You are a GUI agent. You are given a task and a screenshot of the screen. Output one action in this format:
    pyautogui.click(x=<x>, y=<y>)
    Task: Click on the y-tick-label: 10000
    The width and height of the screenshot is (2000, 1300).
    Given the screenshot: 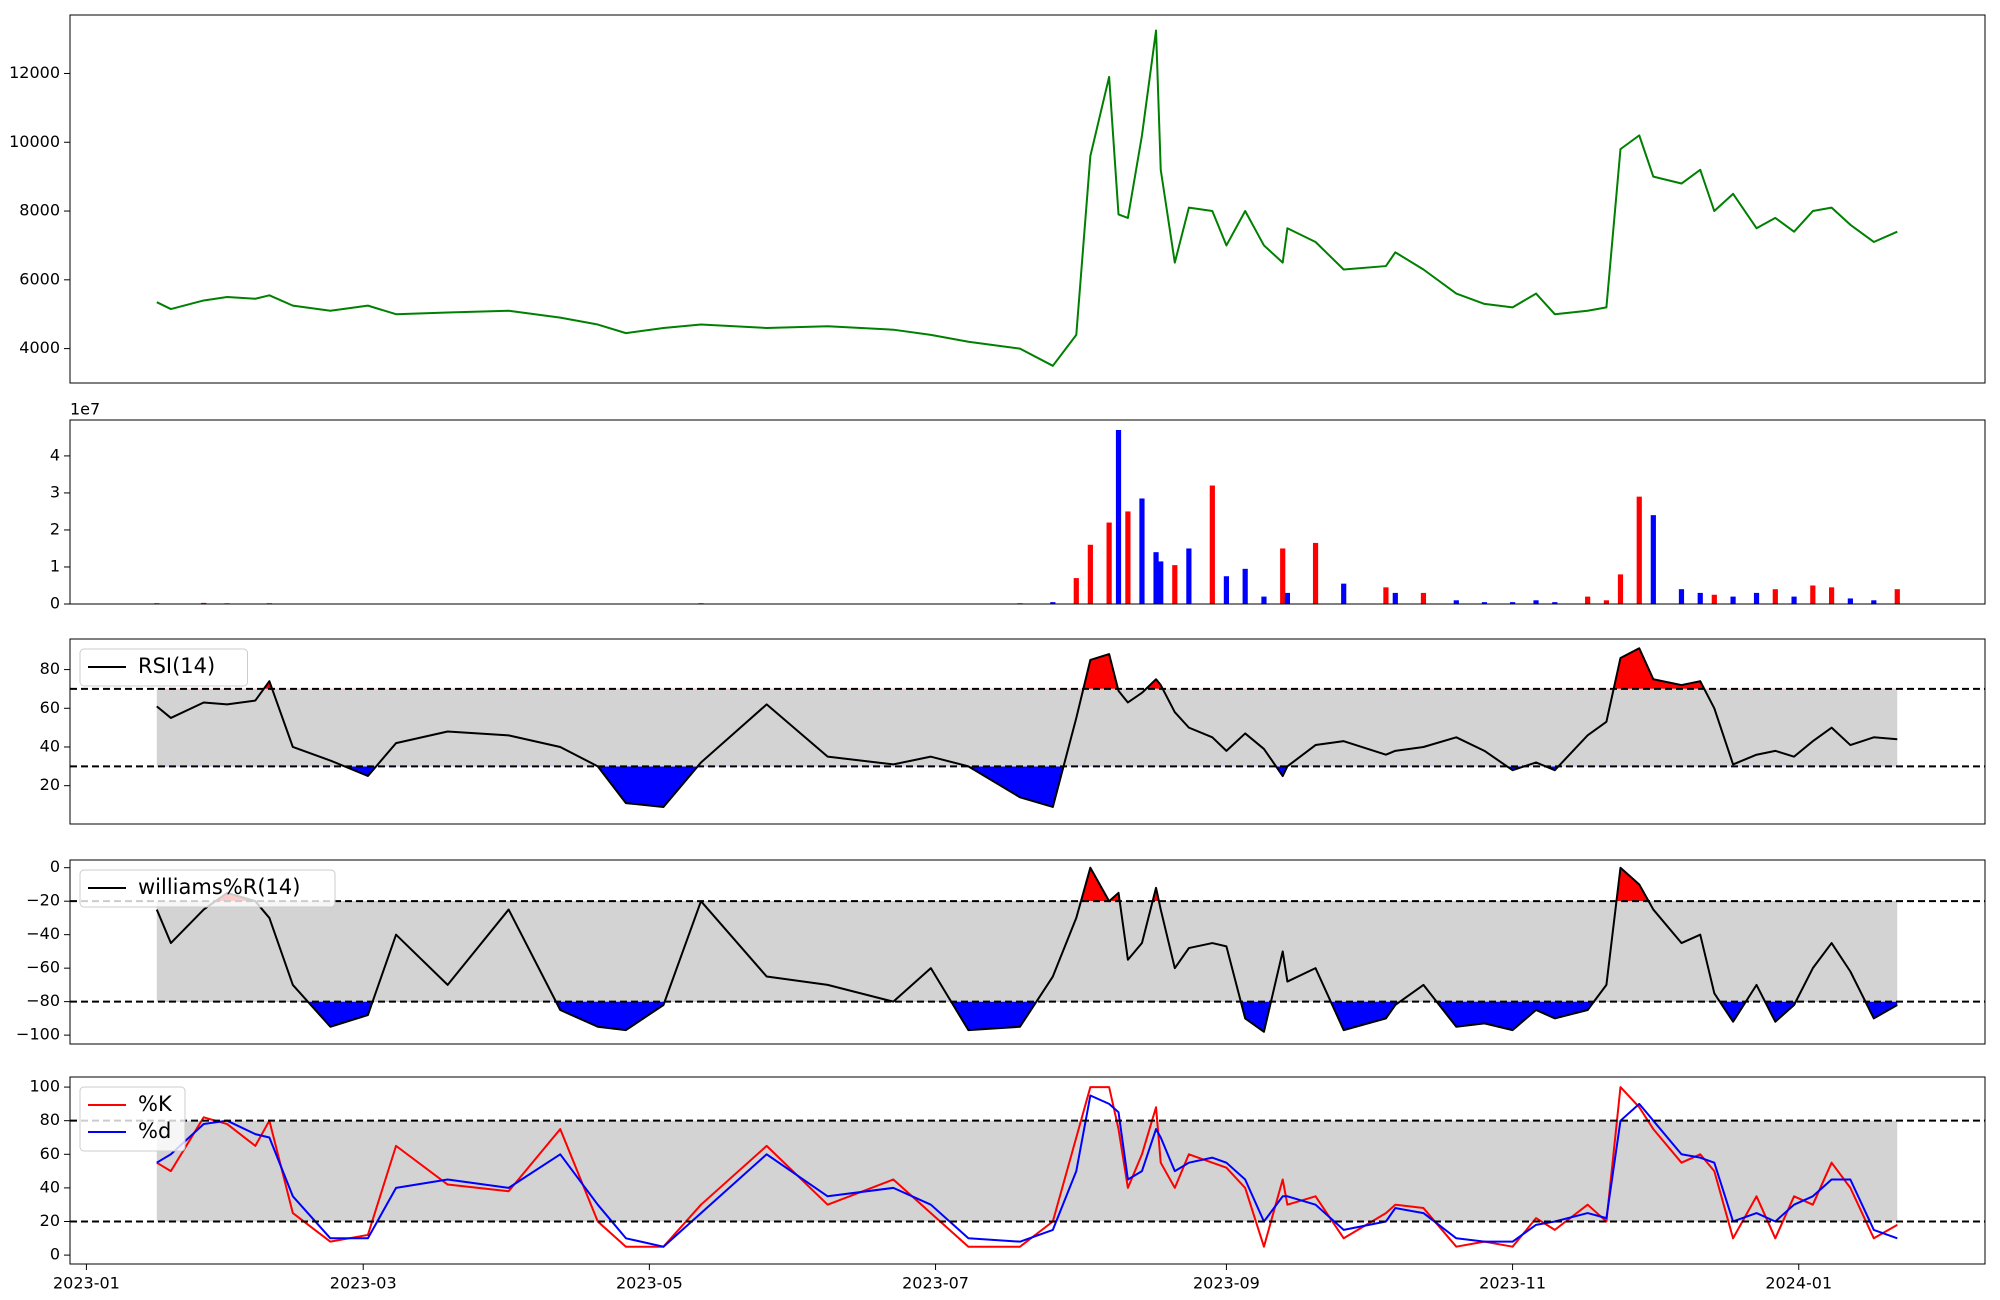 What is the action you would take?
    pyautogui.click(x=34, y=141)
    